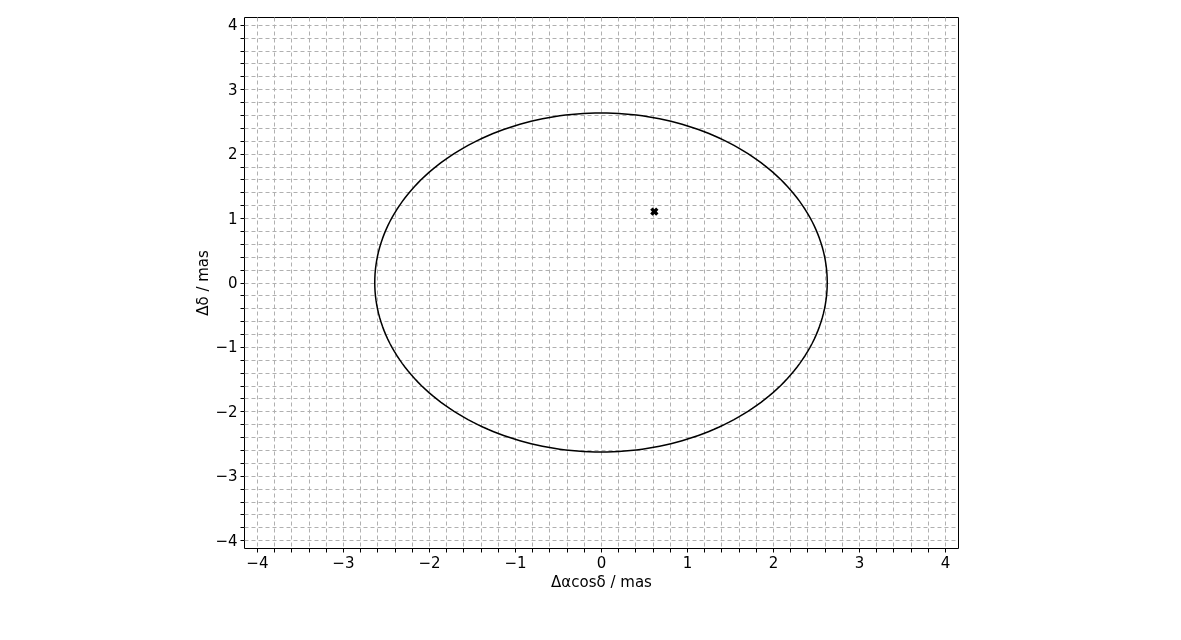 This screenshot has width=1181, height=640. What do you see at coordinates (232, 89) in the screenshot?
I see `y-tick-label: 3` at bounding box center [232, 89].